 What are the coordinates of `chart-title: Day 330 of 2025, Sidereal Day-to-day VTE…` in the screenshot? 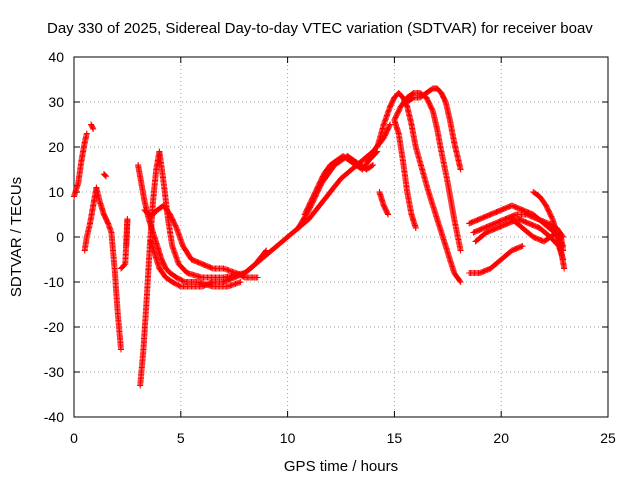 It's located at (320, 28).